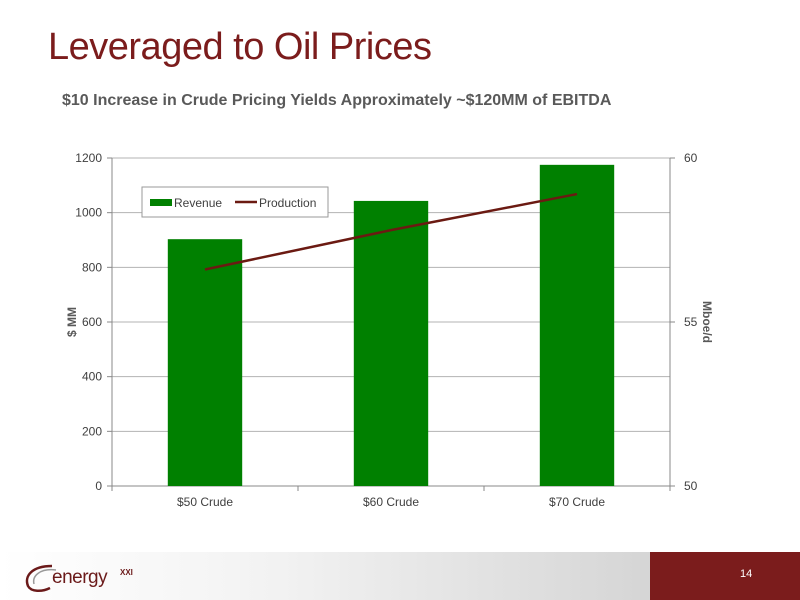  What do you see at coordinates (205, 502) in the screenshot?
I see `x-tick-label: $50 Crude` at bounding box center [205, 502].